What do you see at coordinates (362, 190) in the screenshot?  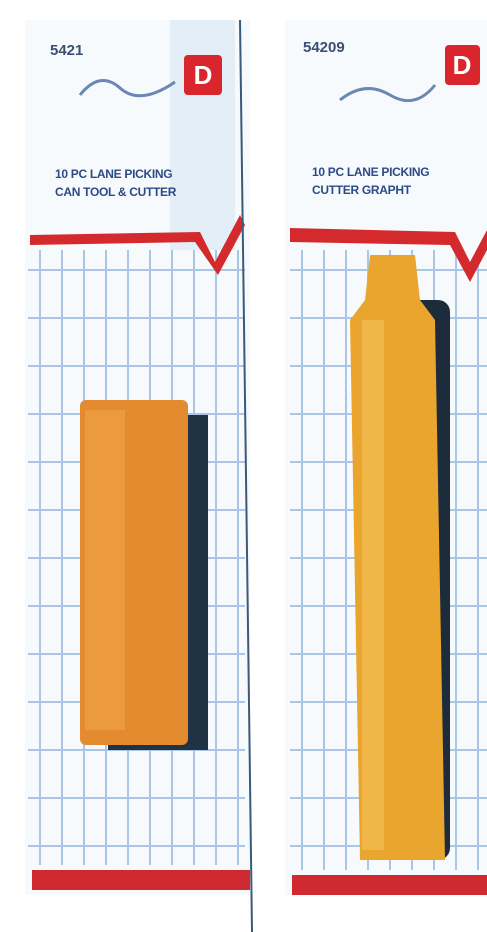 I see `title-line: CUTTER GRAPHT` at bounding box center [362, 190].